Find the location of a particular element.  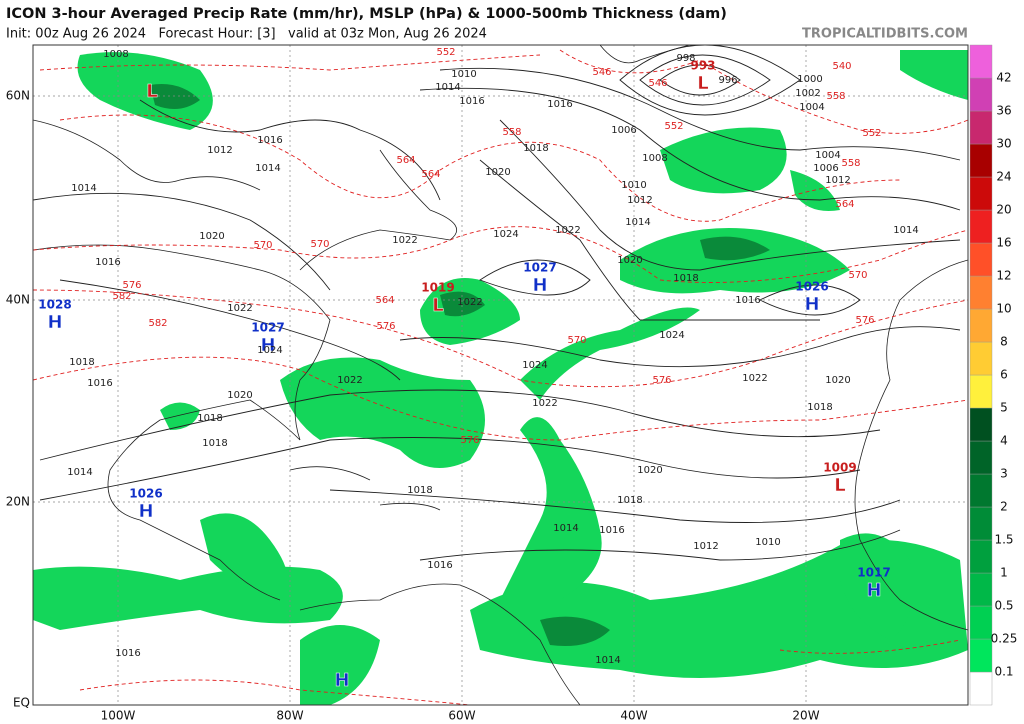

center-value: 1028 is located at coordinates (54, 305).